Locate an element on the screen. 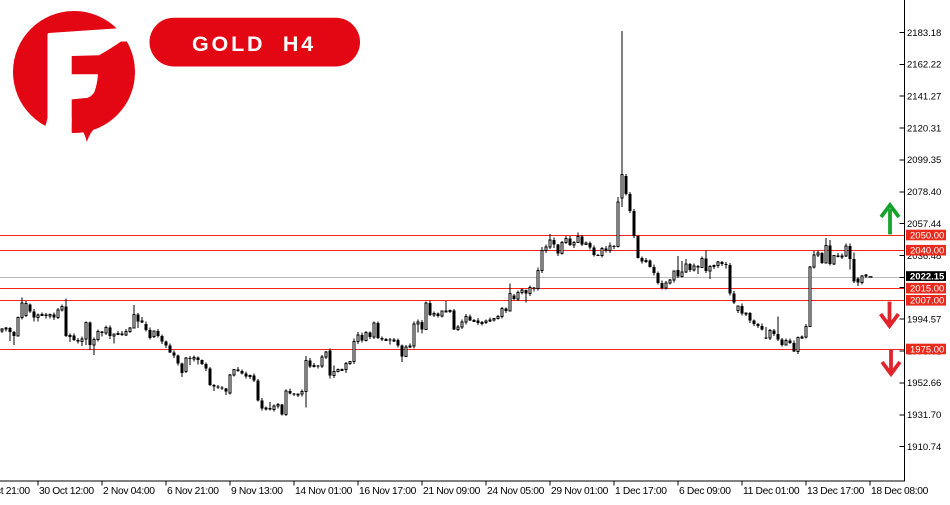 The height and width of the screenshot is (505, 950). svg-text: 30 Oct 12:00 is located at coordinates (66, 491).